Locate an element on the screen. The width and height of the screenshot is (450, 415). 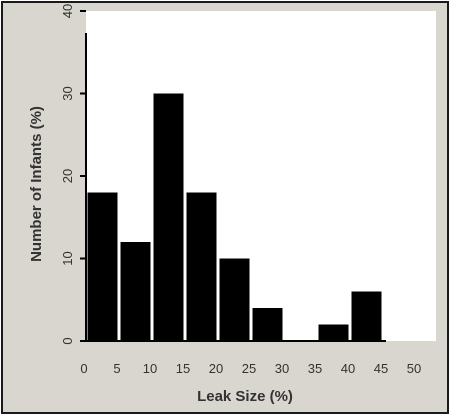
y-tick-label: 20 is located at coordinates (67, 176).